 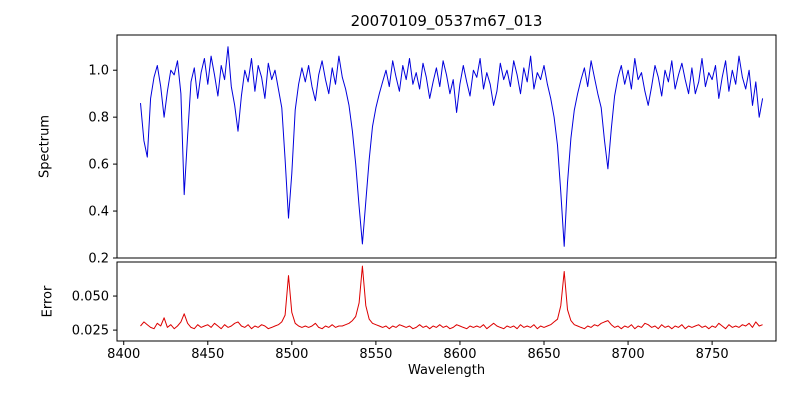 I want to click on x-tick-label: 8650, so click(x=543, y=354).